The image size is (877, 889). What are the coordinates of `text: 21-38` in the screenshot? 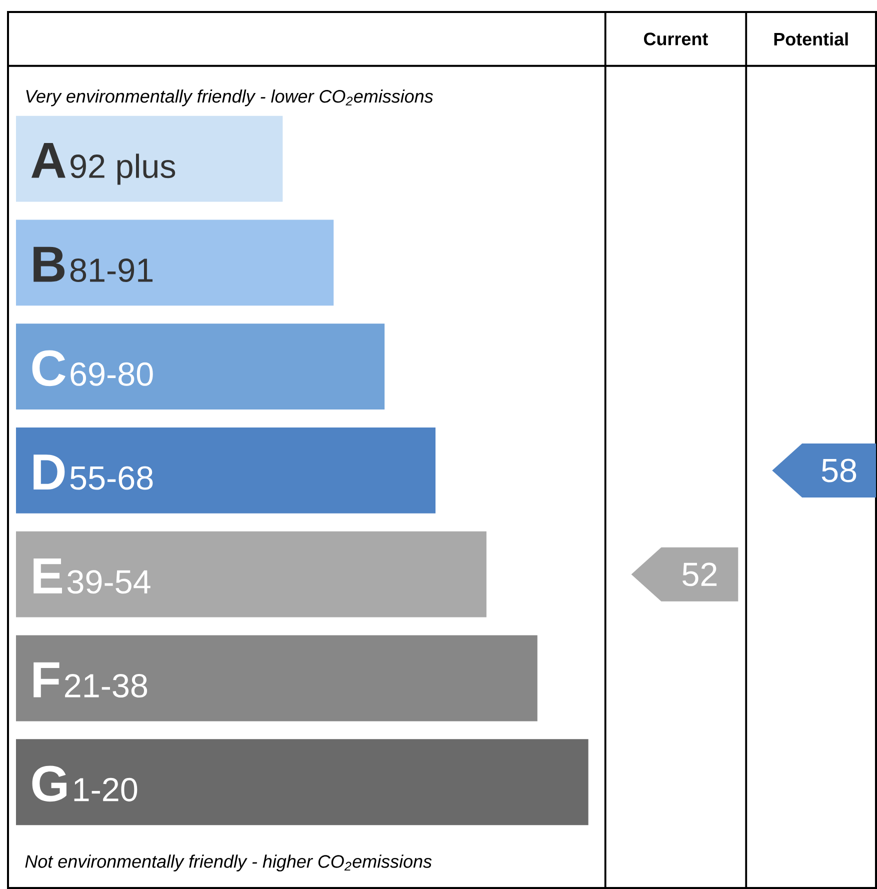 It's located at (106, 686).